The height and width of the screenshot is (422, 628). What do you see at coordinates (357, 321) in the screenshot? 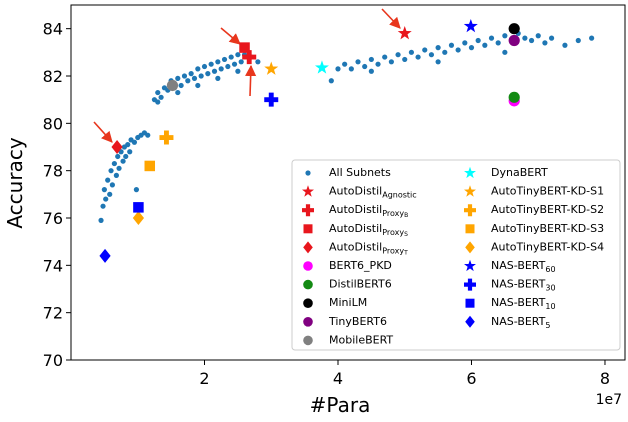
I see `legend-name: TinyBERT6` at bounding box center [357, 321].